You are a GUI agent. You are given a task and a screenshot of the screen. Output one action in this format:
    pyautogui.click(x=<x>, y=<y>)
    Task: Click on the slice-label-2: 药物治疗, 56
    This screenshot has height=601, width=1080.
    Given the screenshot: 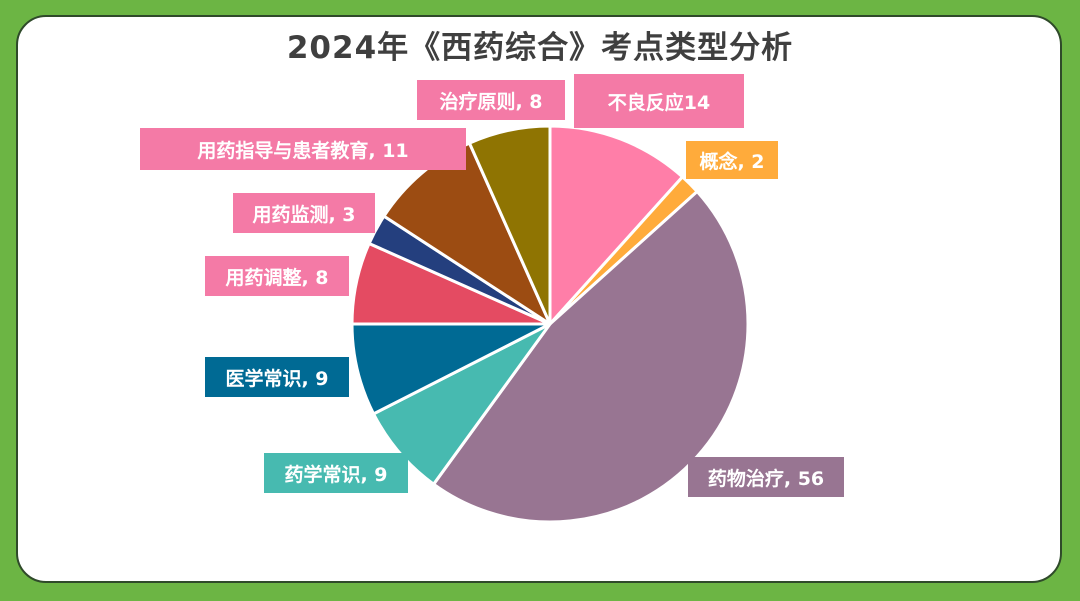 What is the action you would take?
    pyautogui.click(x=766, y=477)
    